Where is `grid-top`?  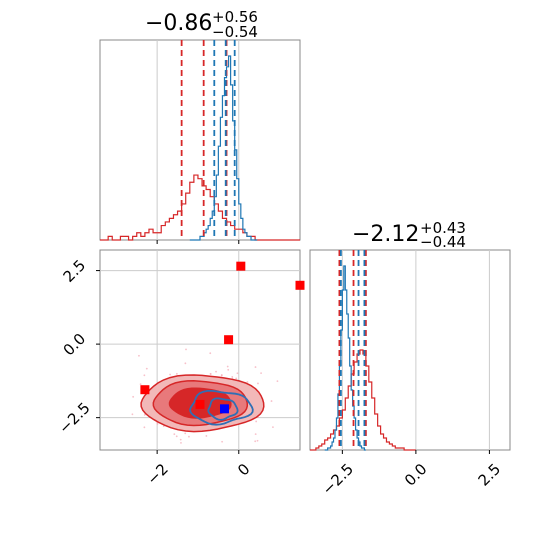
grid-top is located at coordinates (198, 142).